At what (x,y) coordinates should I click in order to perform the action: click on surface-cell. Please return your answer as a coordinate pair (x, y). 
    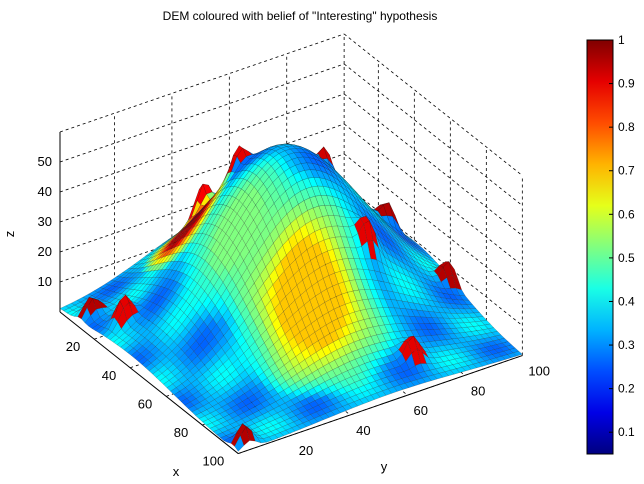
    Looking at the image, I should click on (239, 443).